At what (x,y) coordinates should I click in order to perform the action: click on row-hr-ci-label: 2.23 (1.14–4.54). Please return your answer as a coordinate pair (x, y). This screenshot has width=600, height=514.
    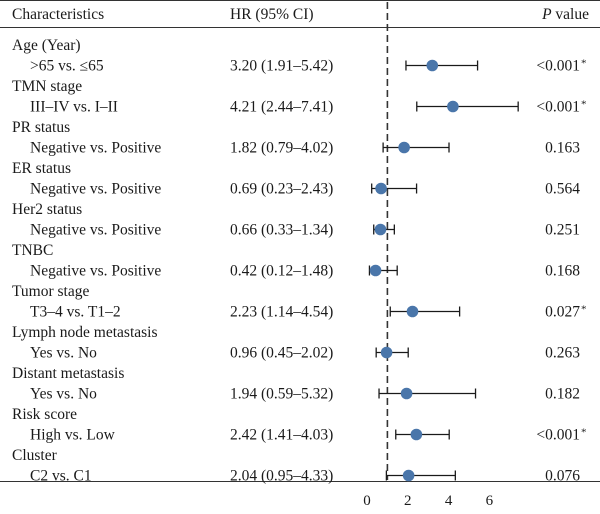
    Looking at the image, I should click on (281, 312).